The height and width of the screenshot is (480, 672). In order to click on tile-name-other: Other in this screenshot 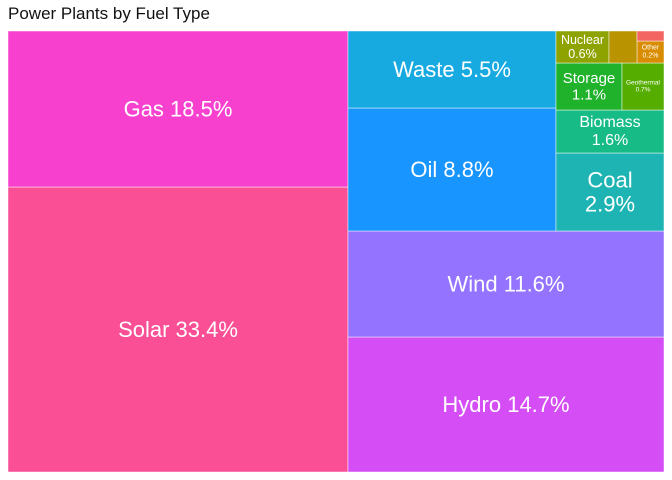, I will do `click(651, 48)`.